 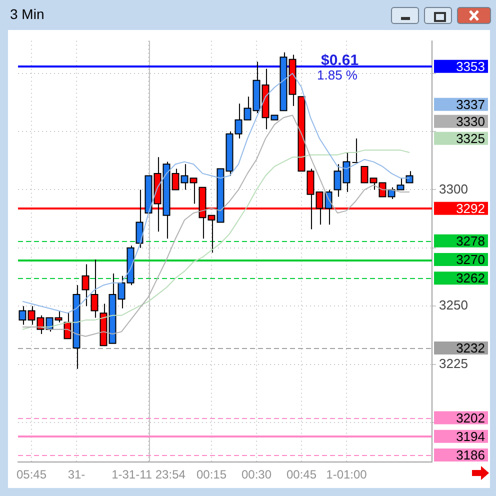 I want to click on ref-line-label: 3232, so click(x=470, y=348).